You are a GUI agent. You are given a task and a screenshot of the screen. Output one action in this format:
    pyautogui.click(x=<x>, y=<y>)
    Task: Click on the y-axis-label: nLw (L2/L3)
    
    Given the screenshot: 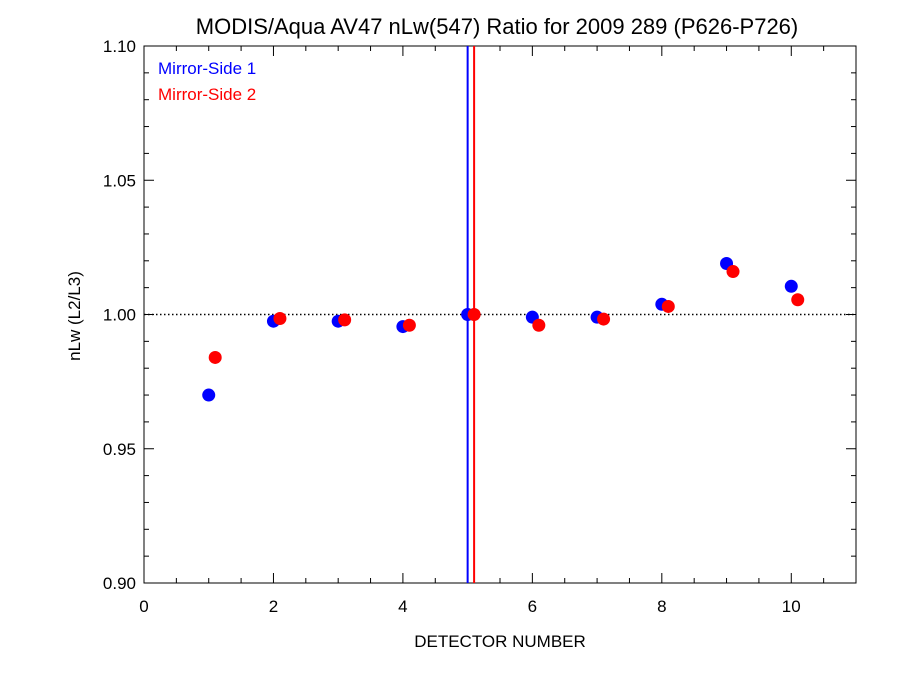 What is the action you would take?
    pyautogui.click(x=74, y=316)
    